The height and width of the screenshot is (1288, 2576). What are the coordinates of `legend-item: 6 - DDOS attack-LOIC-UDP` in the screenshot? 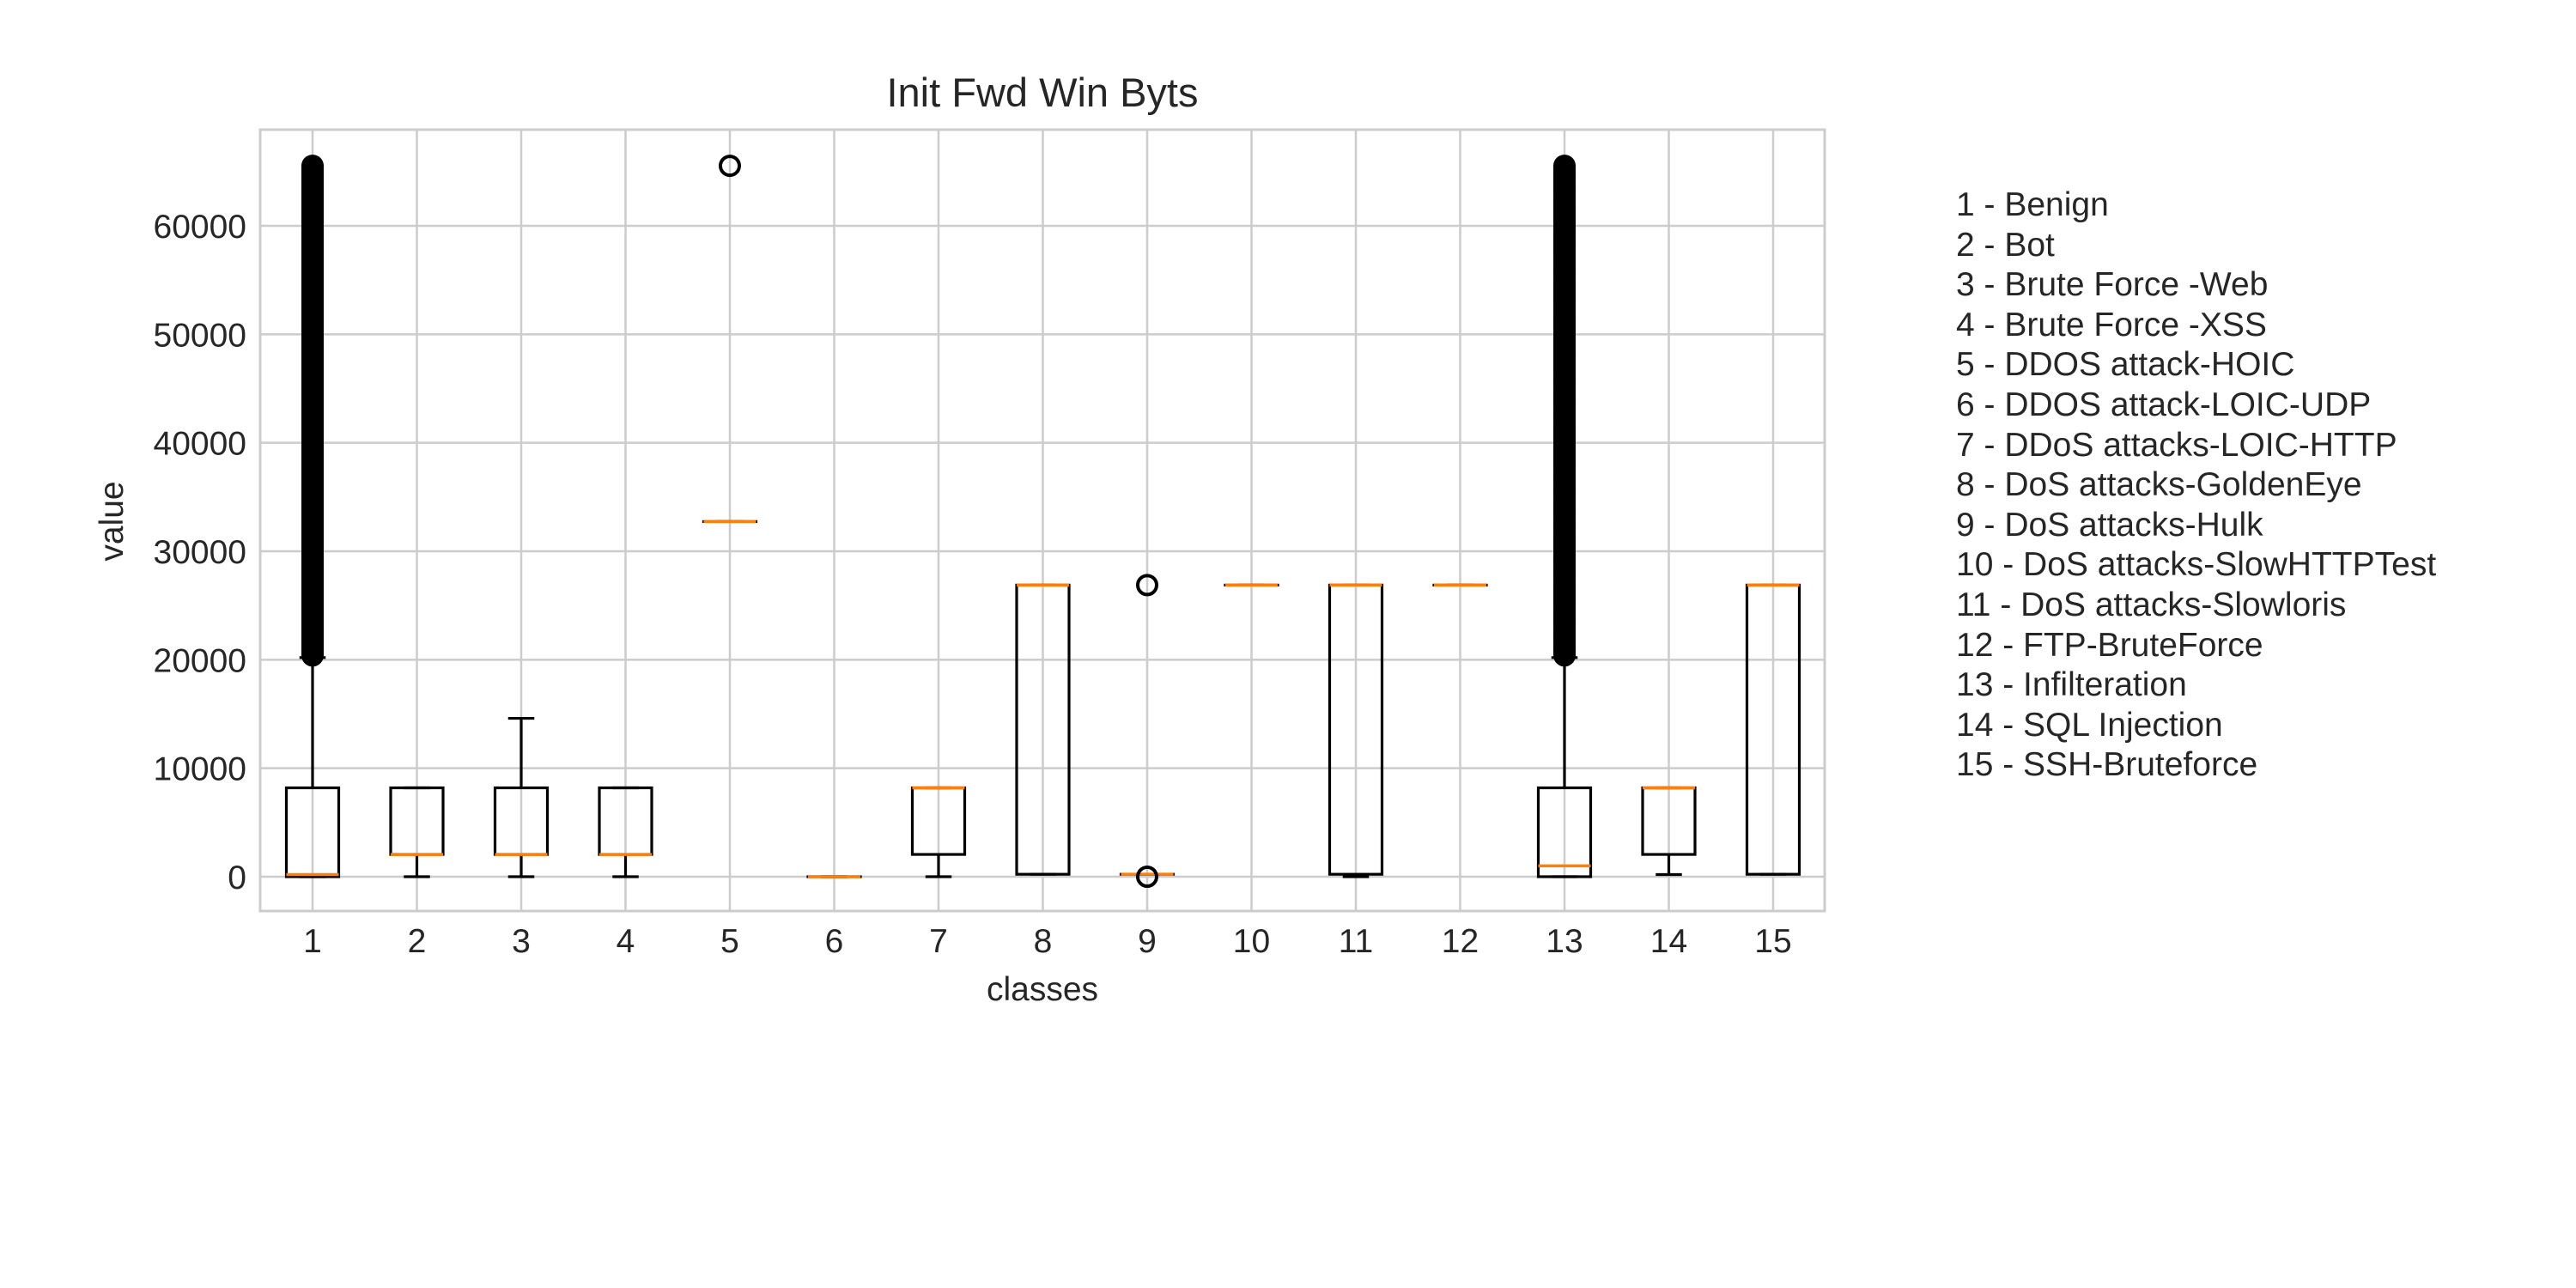 It's located at (2164, 404).